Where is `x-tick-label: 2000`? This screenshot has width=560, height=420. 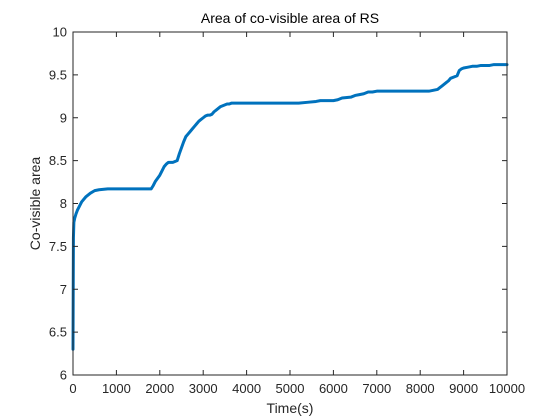
x-tick-label: 2000 is located at coordinates (159, 388).